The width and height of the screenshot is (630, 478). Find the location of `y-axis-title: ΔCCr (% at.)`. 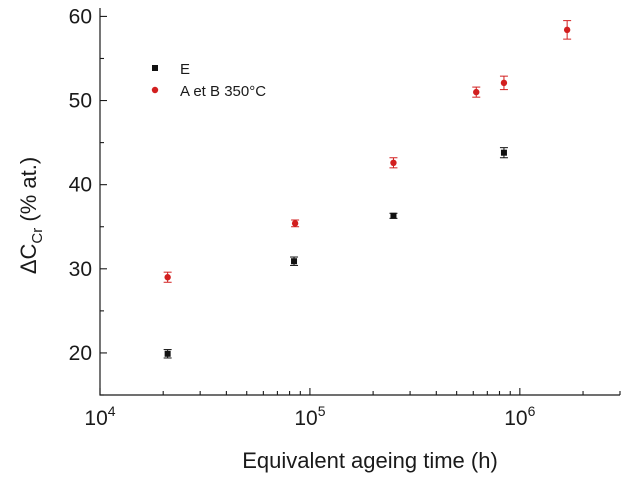

y-axis-title: ΔCCr (% at.) is located at coordinates (31, 215).